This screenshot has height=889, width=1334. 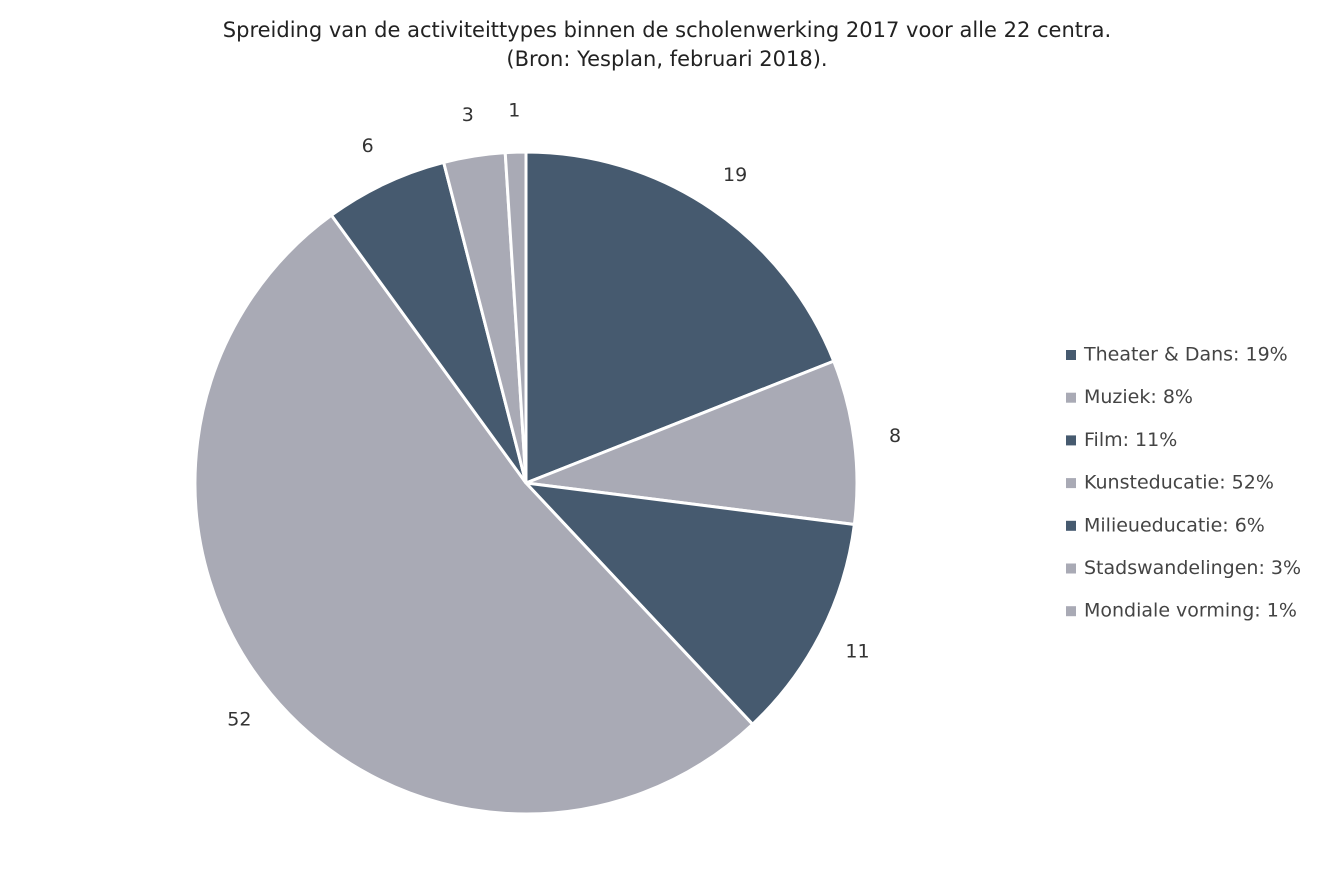 What do you see at coordinates (514, 111) in the screenshot?
I see `data-label: 1` at bounding box center [514, 111].